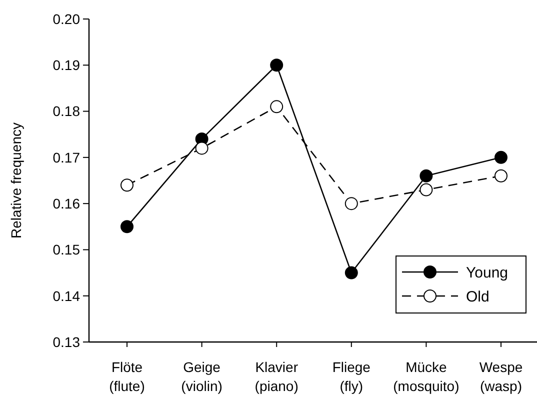 The width and height of the screenshot is (537, 402). What do you see at coordinates (66, 296) in the screenshot?
I see `y-tick-label: 0.14` at bounding box center [66, 296].